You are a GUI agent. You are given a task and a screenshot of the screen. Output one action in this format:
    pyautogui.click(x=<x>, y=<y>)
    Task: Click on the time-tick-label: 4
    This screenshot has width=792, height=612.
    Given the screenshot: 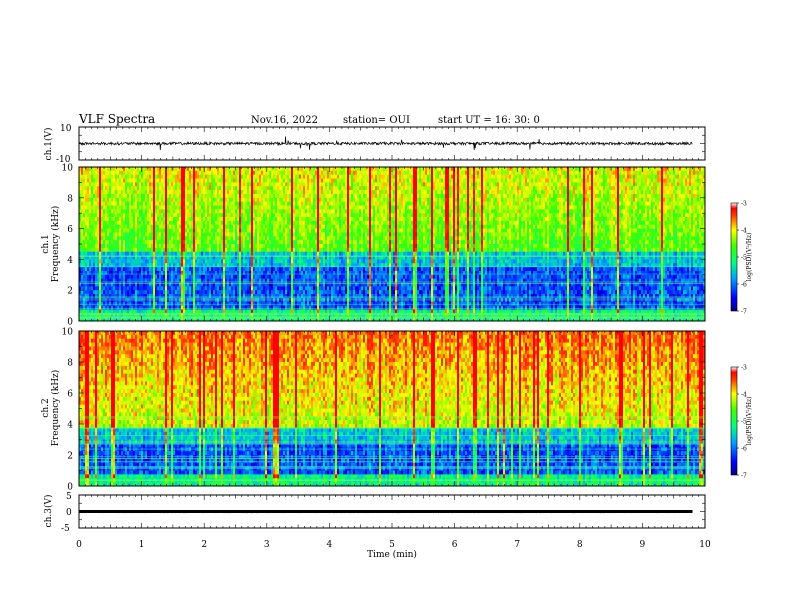 What is the action you would take?
    pyautogui.click(x=330, y=545)
    